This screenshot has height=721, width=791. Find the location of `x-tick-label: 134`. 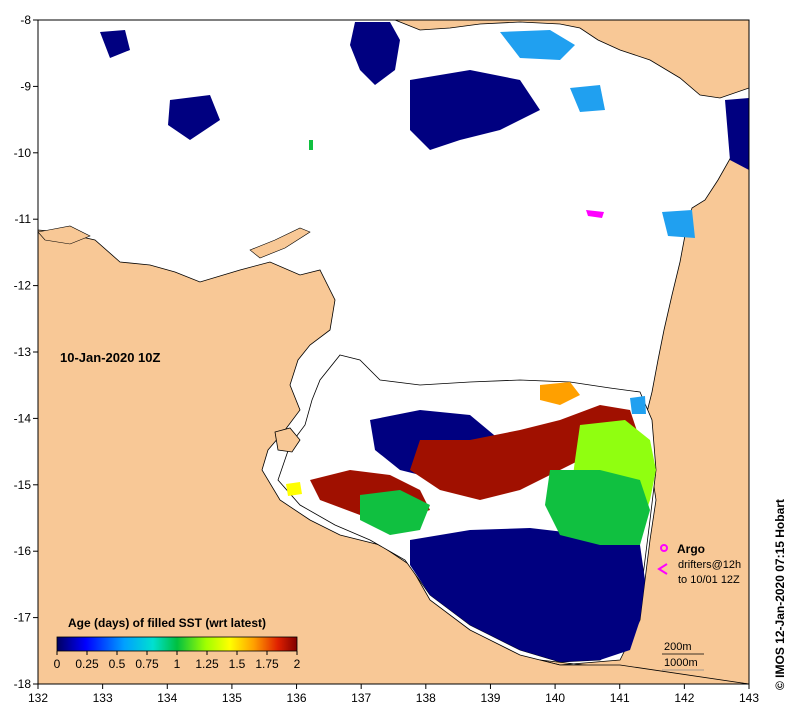

x-tick-label: 134 is located at coordinates (167, 698).